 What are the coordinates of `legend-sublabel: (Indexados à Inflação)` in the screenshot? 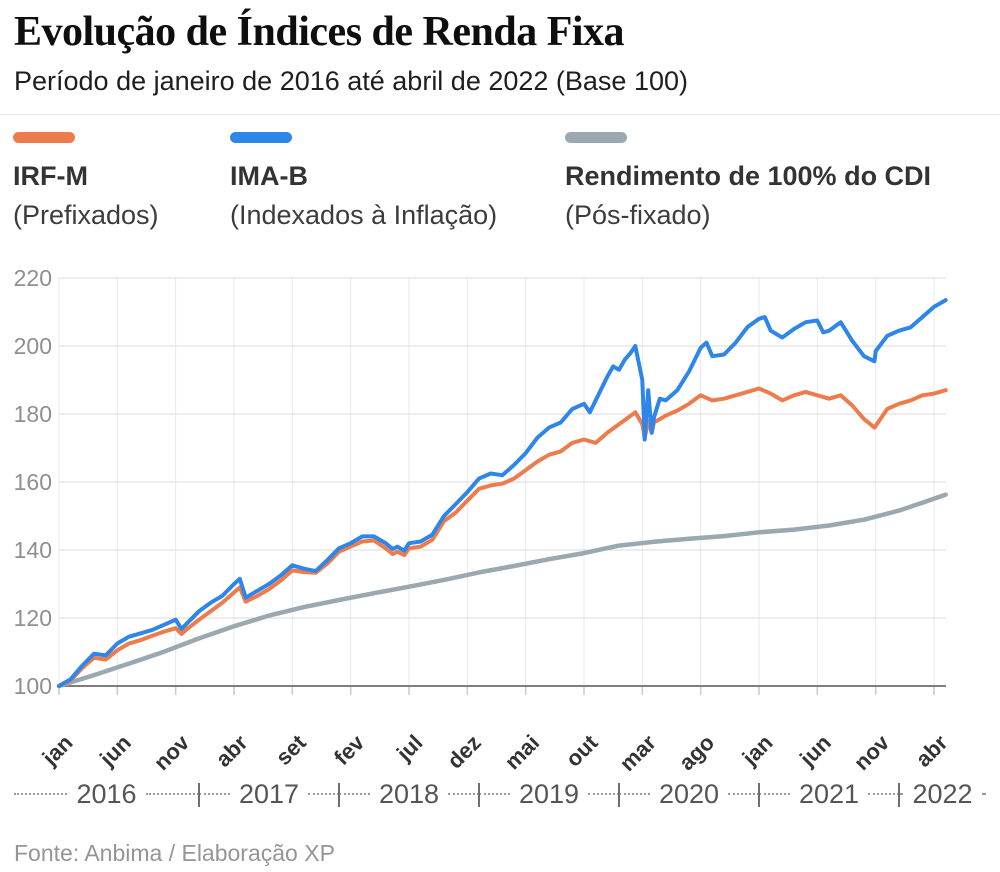 It's located at (364, 215).